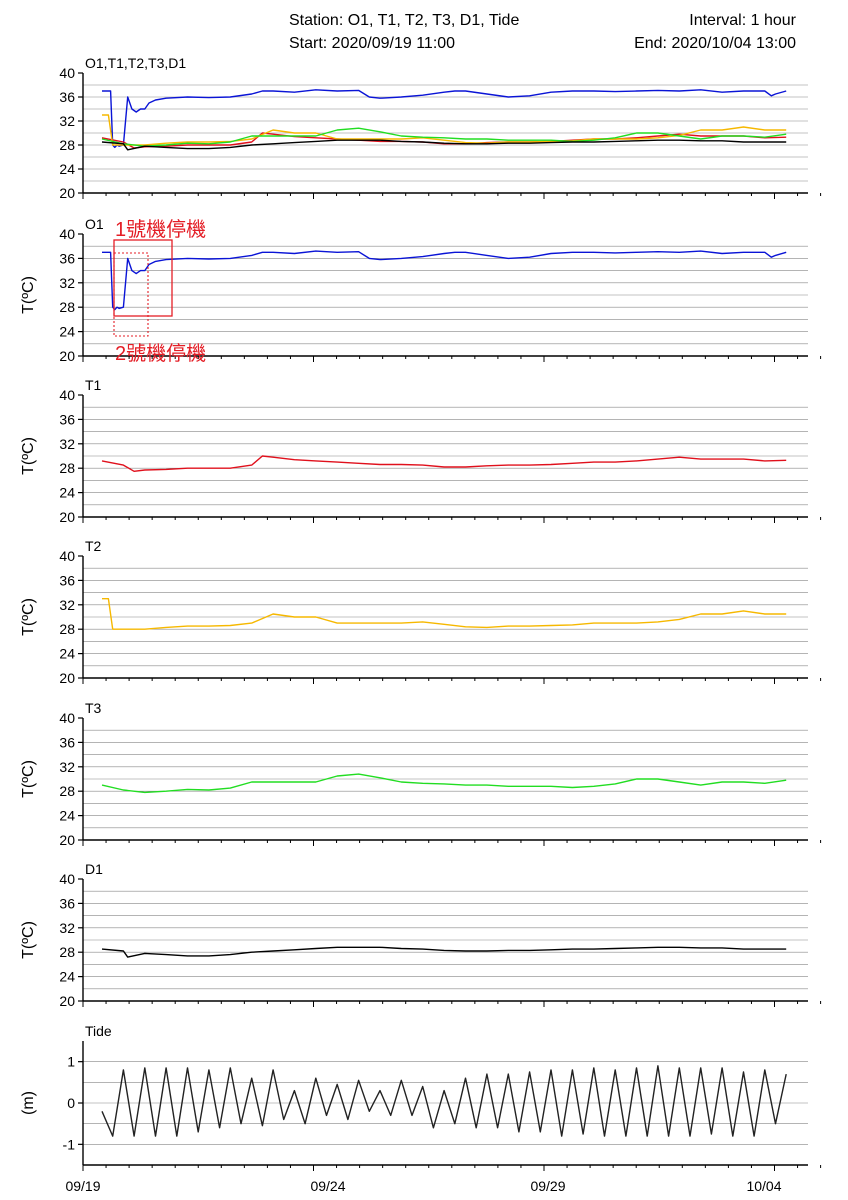  Describe the element at coordinates (93, 708) in the screenshot. I see `panel-label: T3` at that location.